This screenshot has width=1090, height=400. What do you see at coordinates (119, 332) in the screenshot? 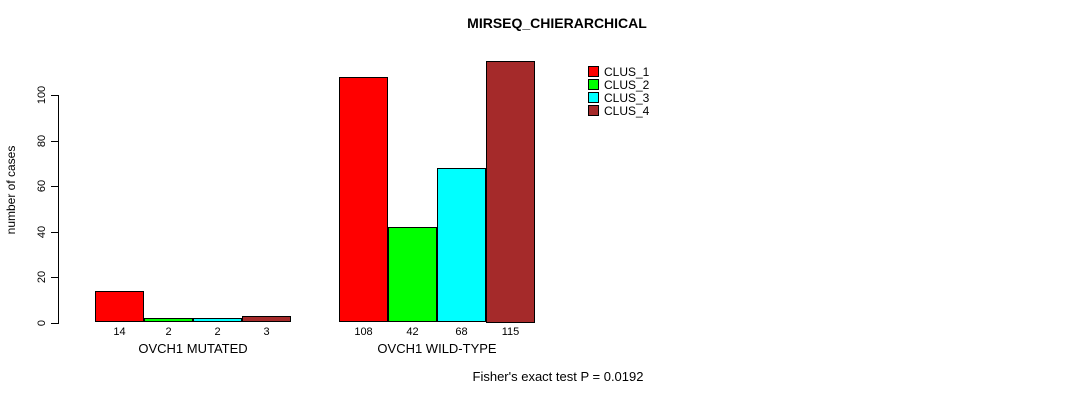
I see `bar-value-label: 14` at bounding box center [119, 332].